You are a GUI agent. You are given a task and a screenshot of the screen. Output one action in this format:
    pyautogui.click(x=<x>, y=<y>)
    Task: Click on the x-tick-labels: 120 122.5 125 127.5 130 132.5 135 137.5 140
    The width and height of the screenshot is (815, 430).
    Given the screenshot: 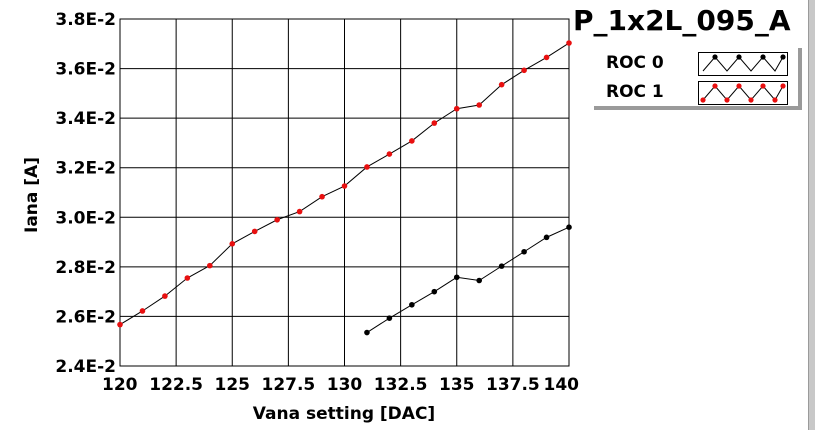 What is the action you would take?
    pyautogui.click(x=340, y=385)
    